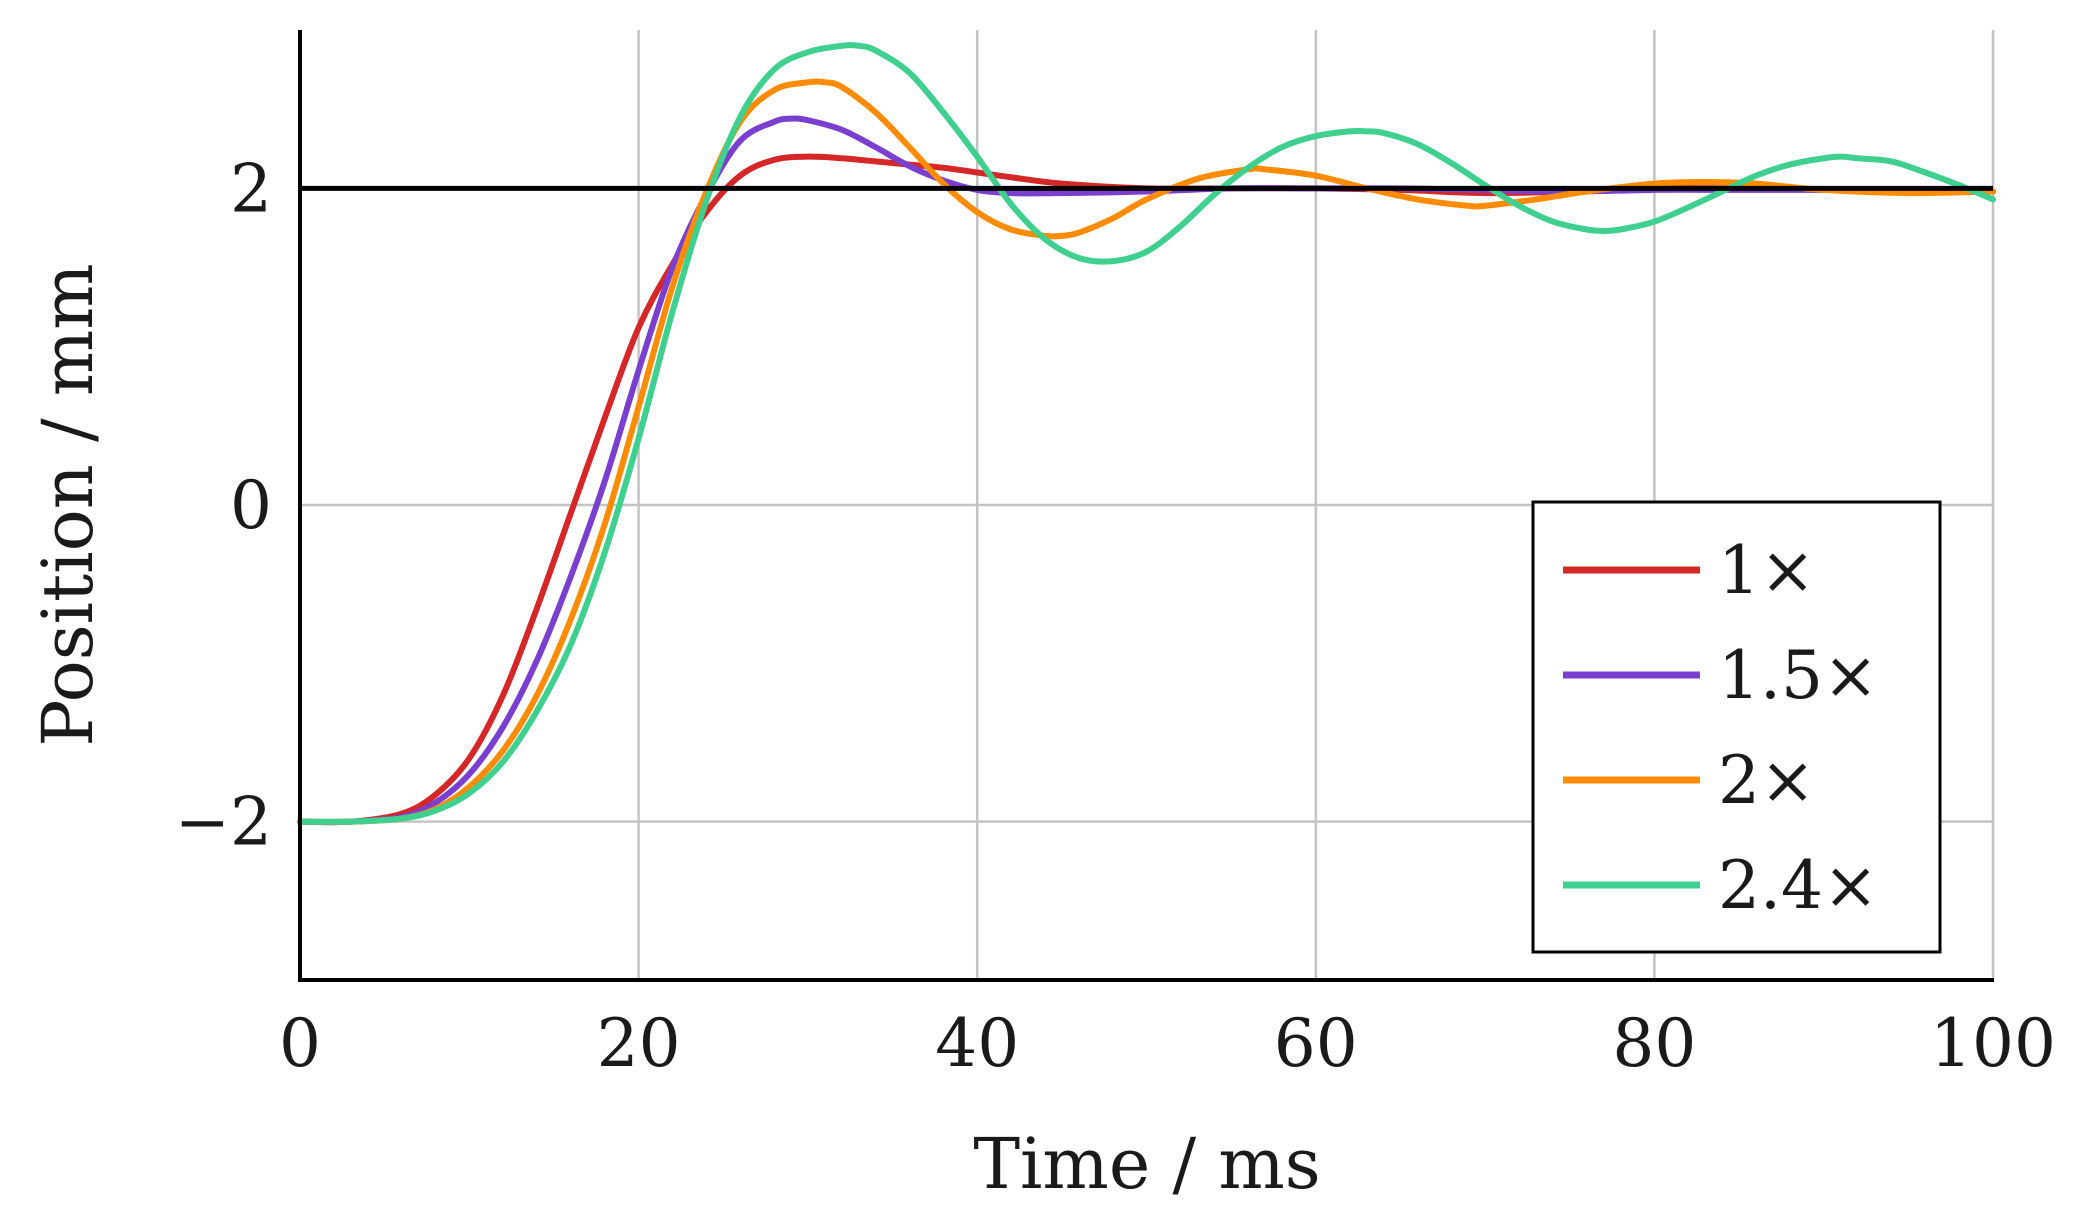  Describe the element at coordinates (1798, 675) in the screenshot. I see `legend-label-2: 1.5×` at that location.